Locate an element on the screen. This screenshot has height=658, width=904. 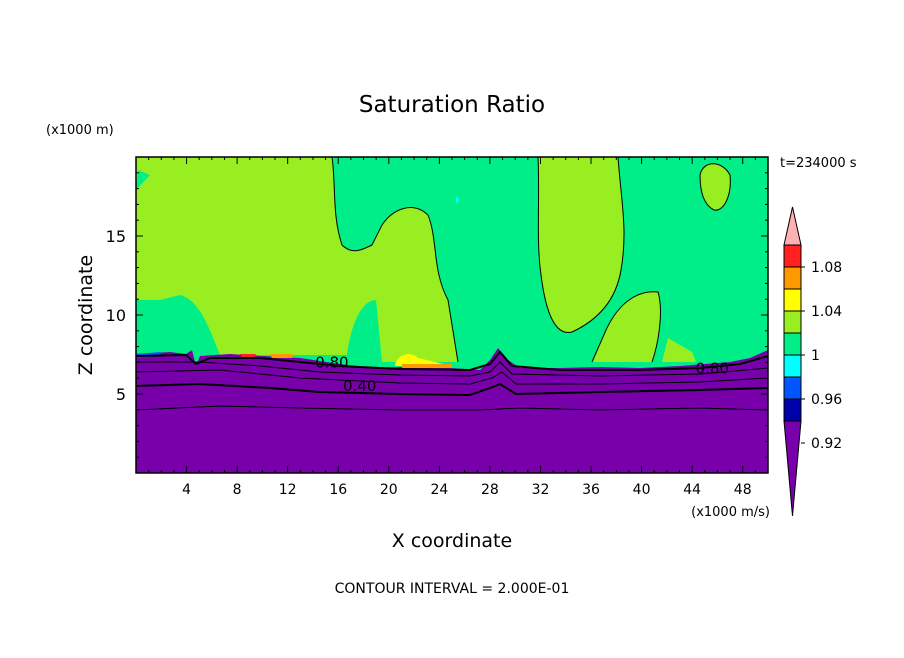
colorbar-bottom-arrow is located at coordinates (792, 468).